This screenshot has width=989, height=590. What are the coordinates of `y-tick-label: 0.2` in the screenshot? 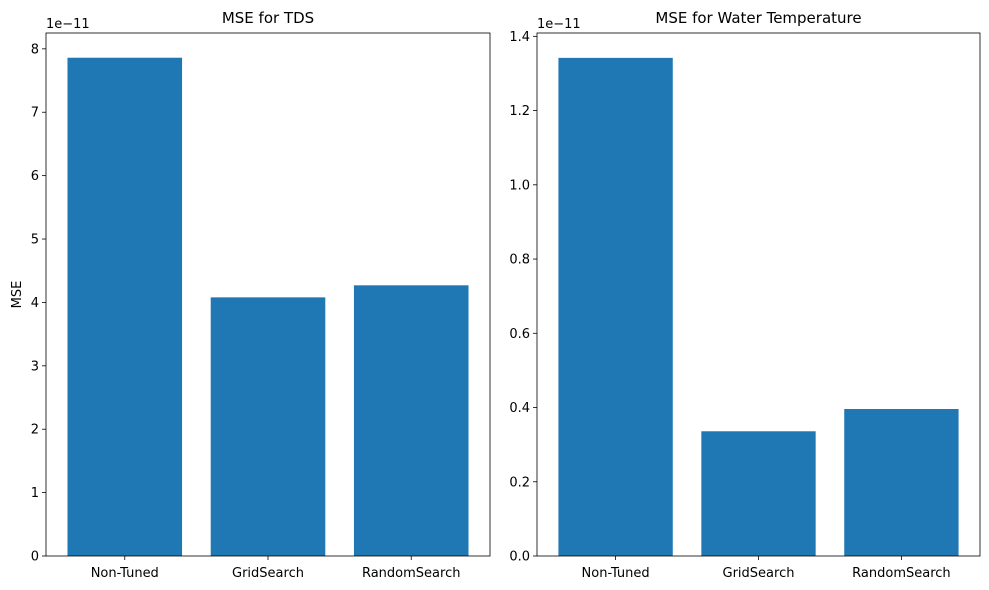 It's located at (519, 482).